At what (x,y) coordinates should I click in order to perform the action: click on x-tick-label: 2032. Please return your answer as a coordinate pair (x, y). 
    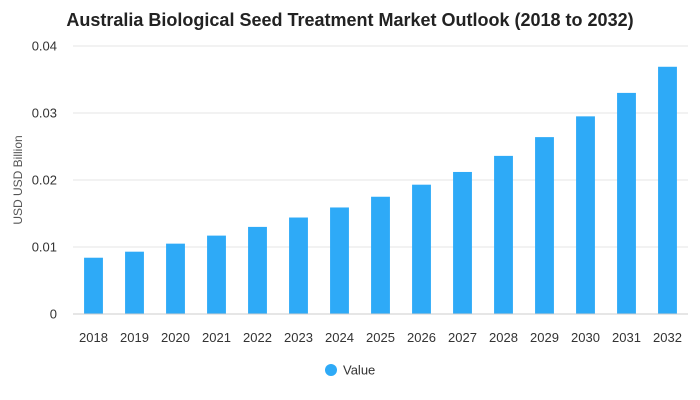
    Looking at the image, I should click on (667, 337).